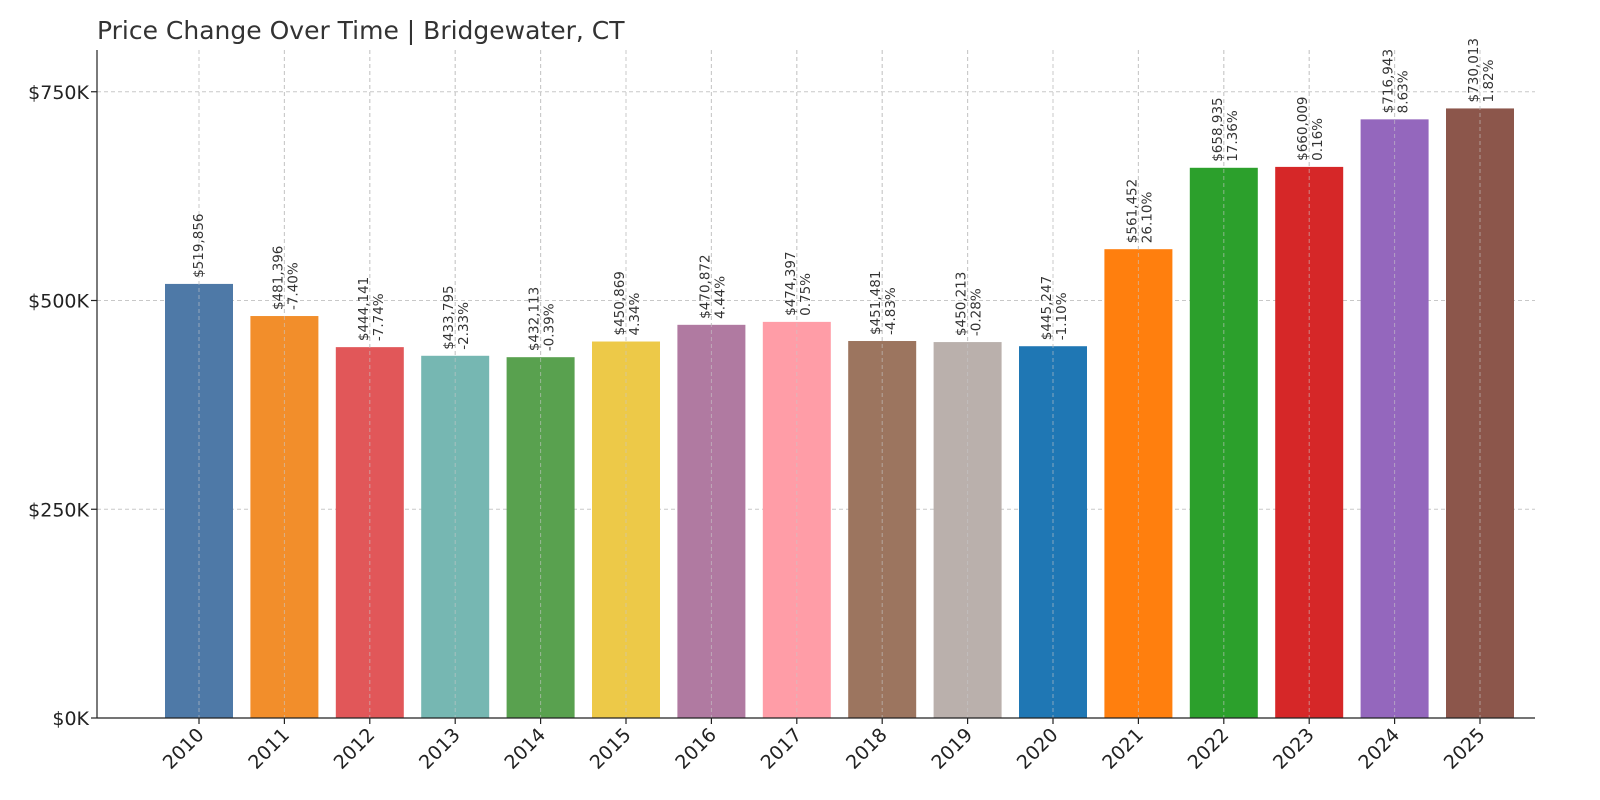  What do you see at coordinates (184, 749) in the screenshot?
I see `x-tick-label-2010: 2010` at bounding box center [184, 749].